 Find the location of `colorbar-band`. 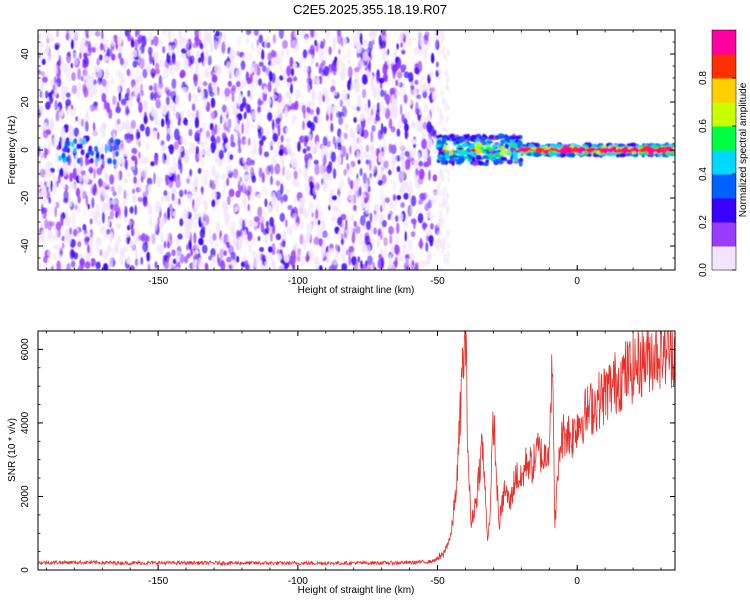

colorbar-band is located at coordinates (724, 90).